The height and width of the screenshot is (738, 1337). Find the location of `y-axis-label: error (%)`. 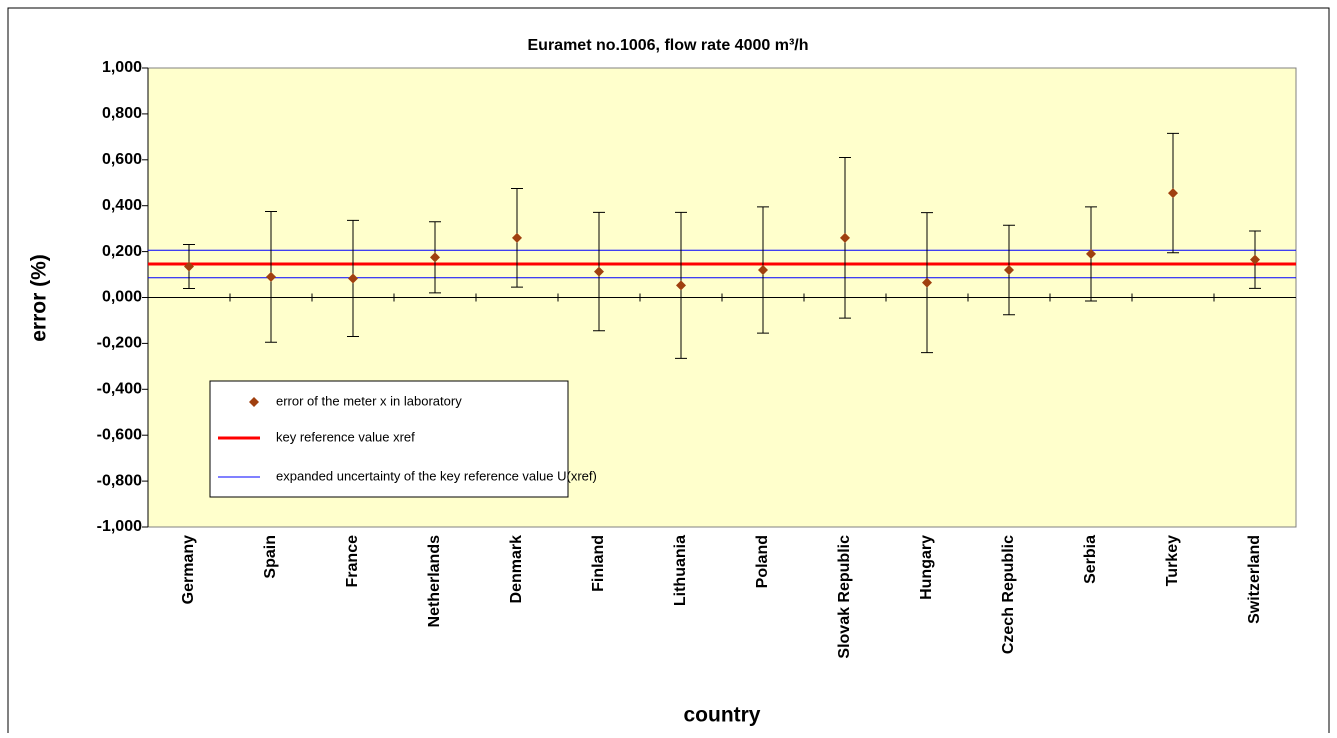

y-axis-label: error (%) is located at coordinates (39, 298).